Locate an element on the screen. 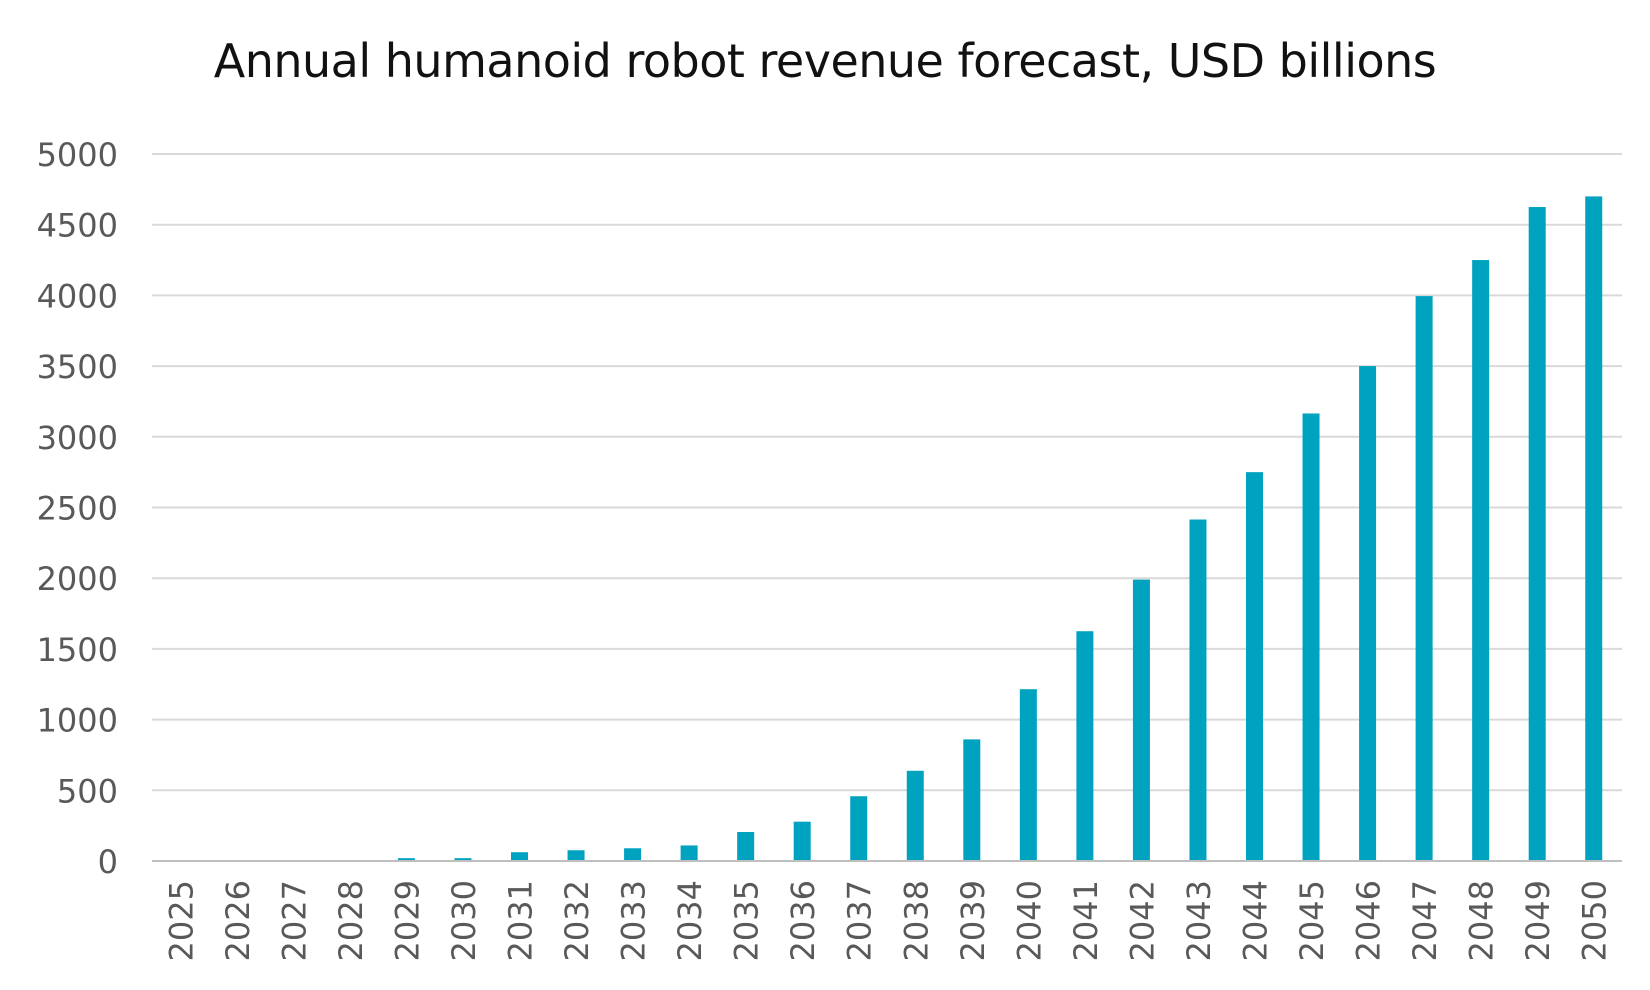  x-tick-label: 2045 is located at coordinates (1312, 920).